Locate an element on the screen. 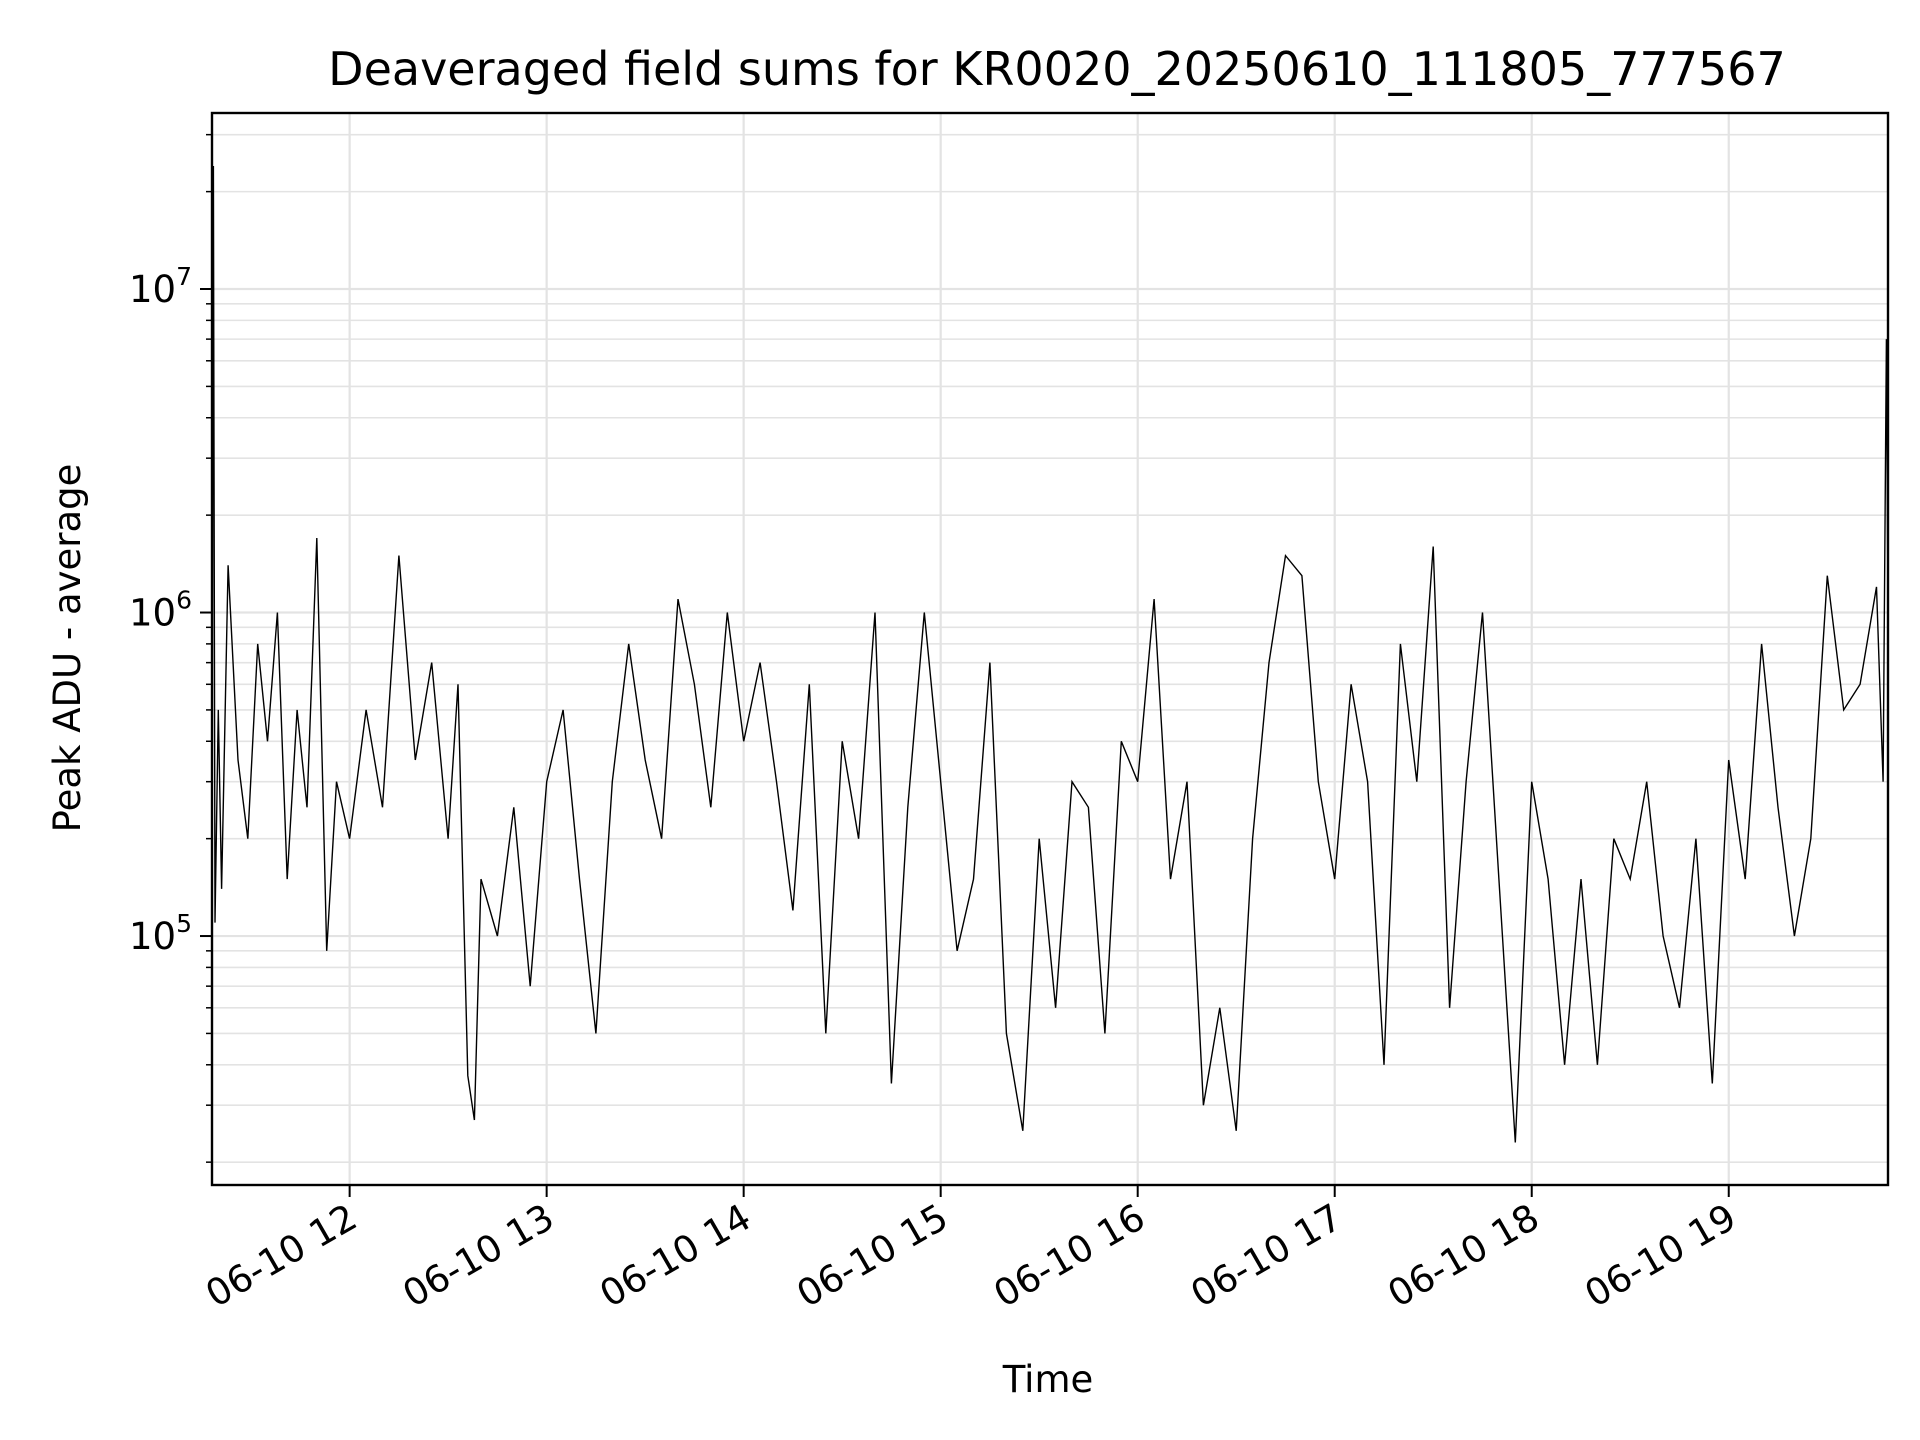  y-tick-label: 10⁶ is located at coordinates (160, 610).